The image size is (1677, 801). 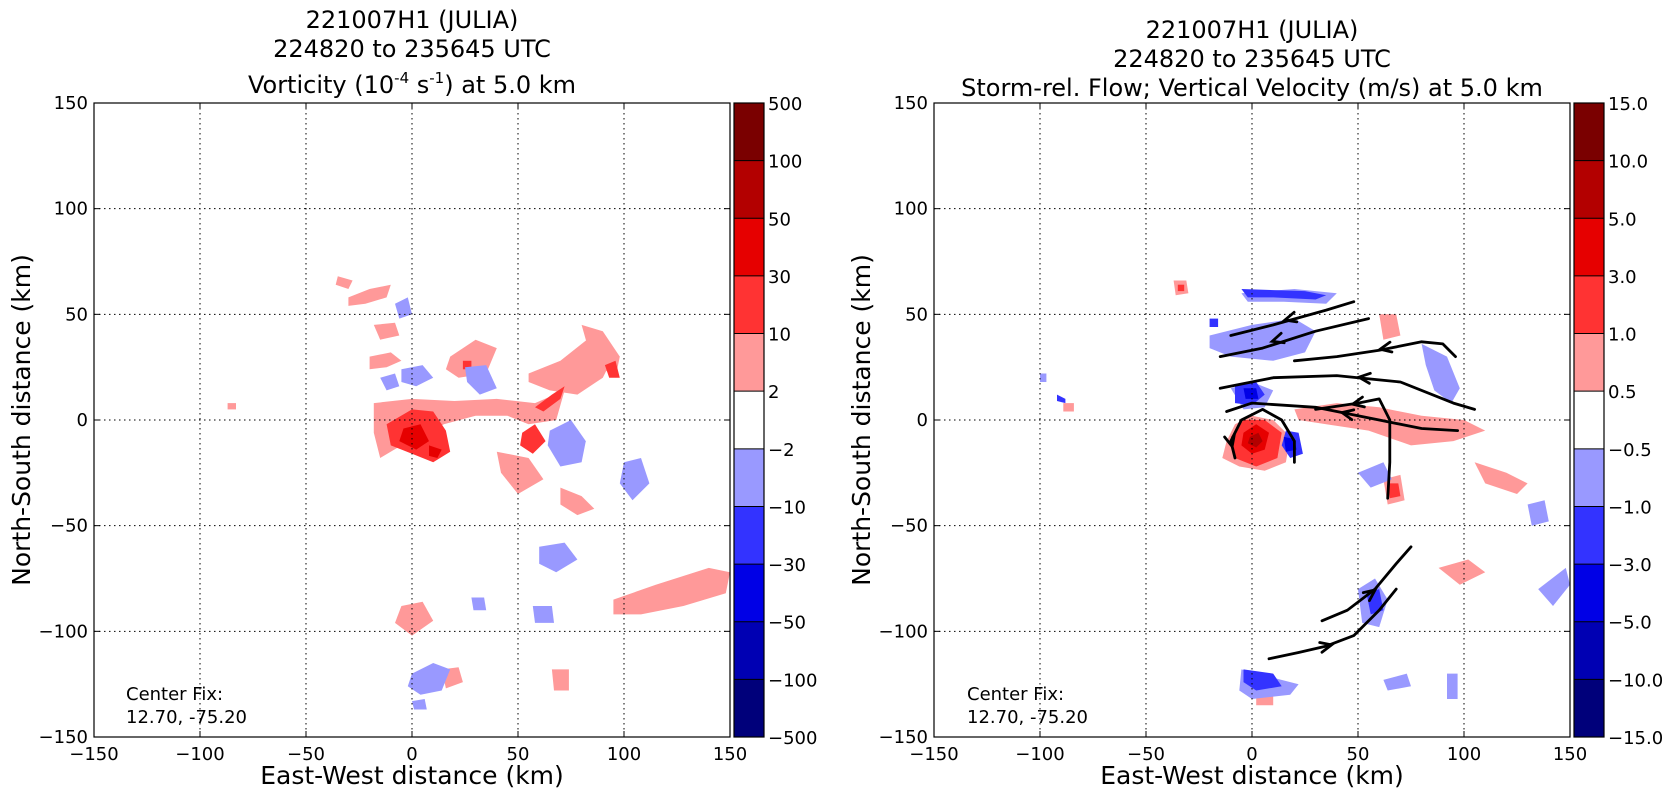 I want to click on right-colorbar-label: −1.0, so click(x=1630, y=507).